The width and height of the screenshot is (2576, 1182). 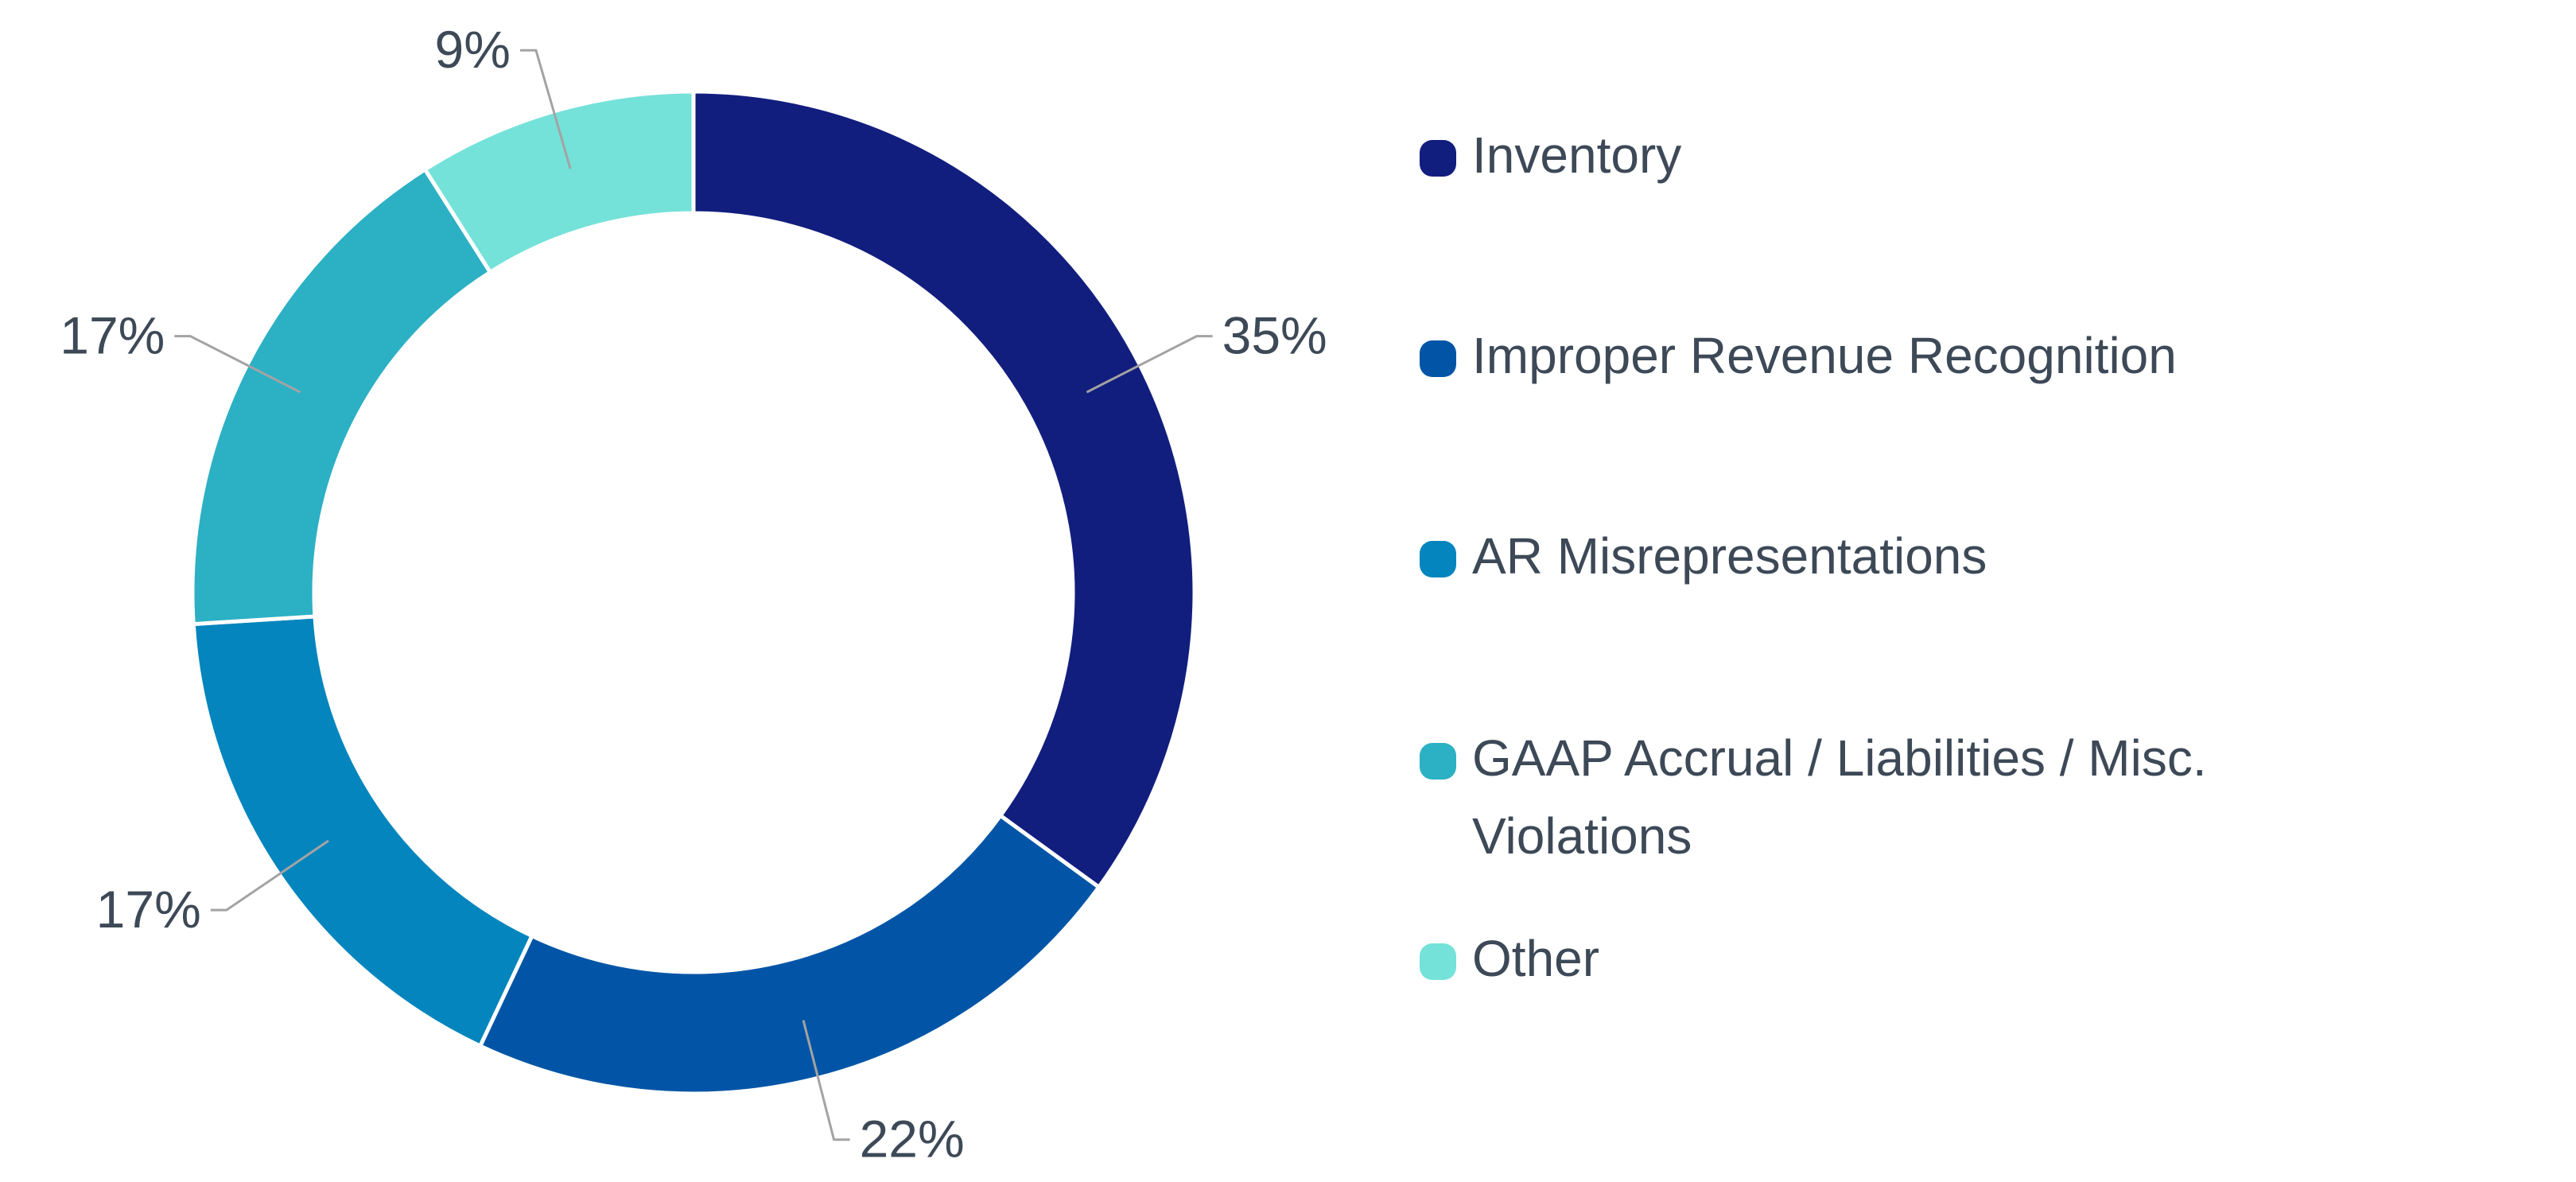 I want to click on slice-other, so click(x=559, y=182).